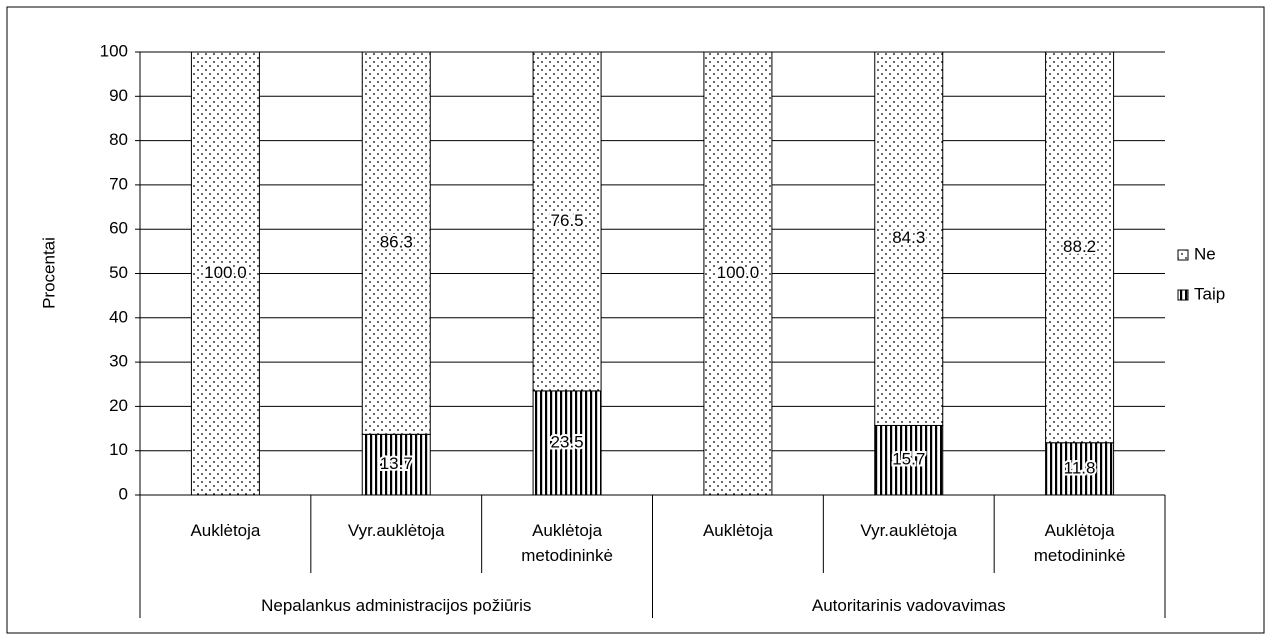  What do you see at coordinates (118, 183) in the screenshot?
I see `y-tick-label: 70` at bounding box center [118, 183].